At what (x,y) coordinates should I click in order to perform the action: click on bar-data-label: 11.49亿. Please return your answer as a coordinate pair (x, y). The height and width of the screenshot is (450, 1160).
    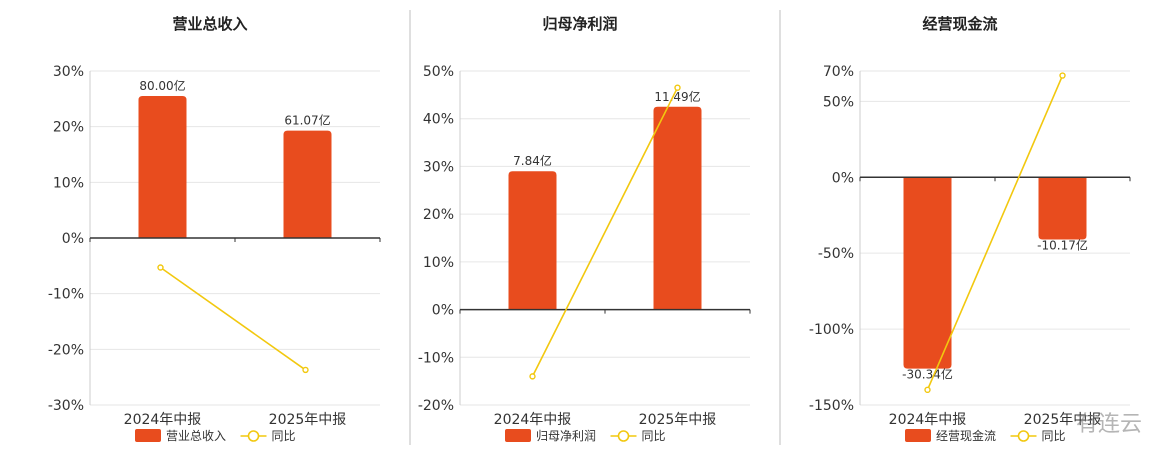
    Looking at the image, I should click on (677, 96).